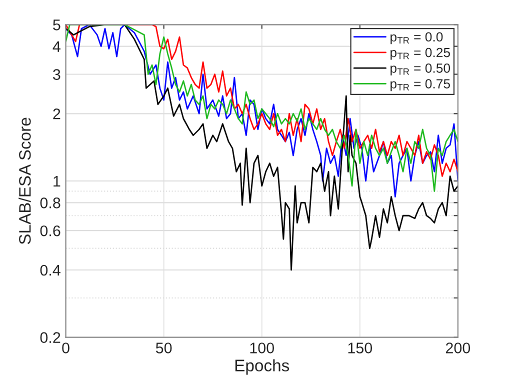 This screenshot has height=379, width=506. Describe the element at coordinates (56, 74) in the screenshot. I see `y-tick-label: 3` at that location.